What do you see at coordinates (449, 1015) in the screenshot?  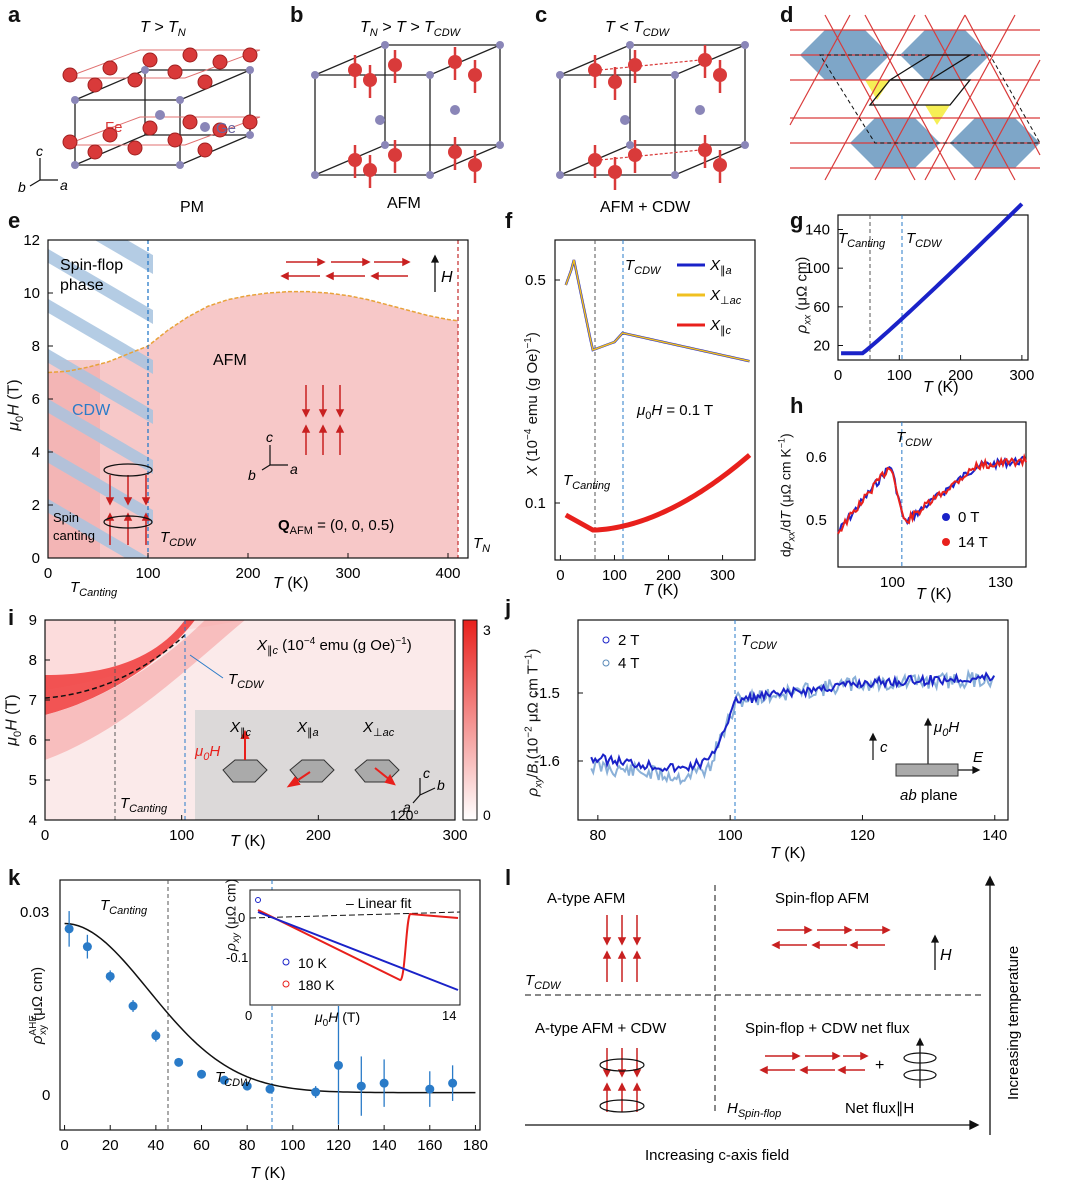 I see `k-inset-xtick-14: 14` at bounding box center [449, 1015].